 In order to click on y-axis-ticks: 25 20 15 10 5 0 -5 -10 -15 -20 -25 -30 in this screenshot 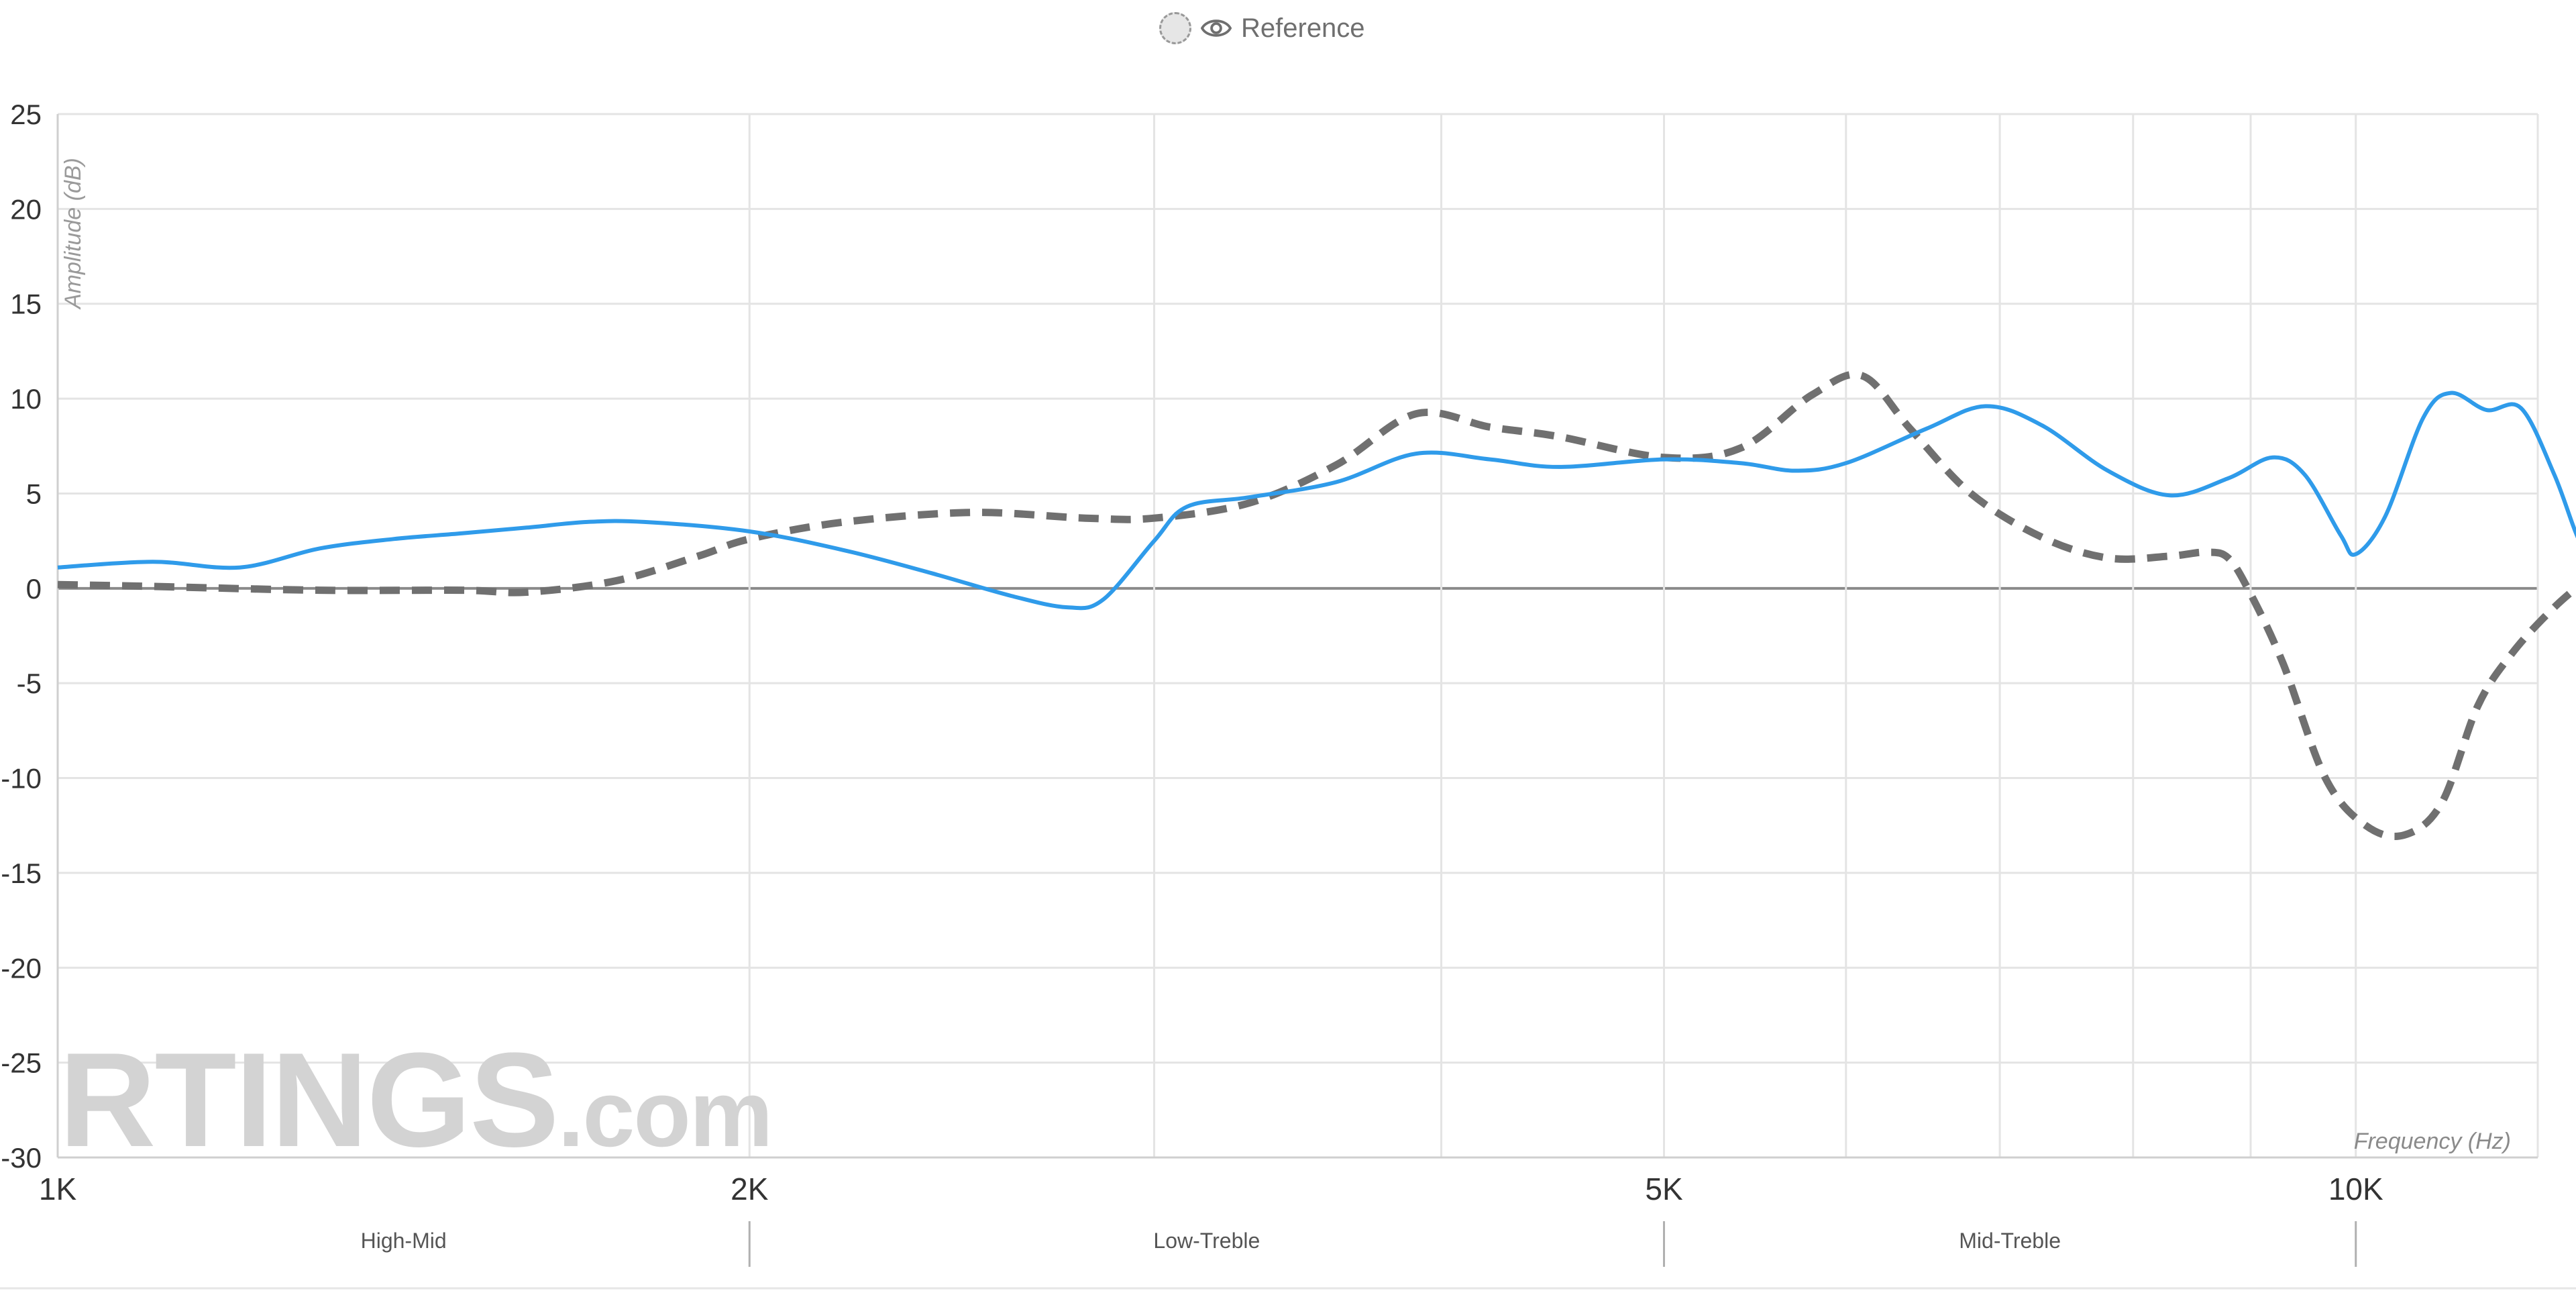, I will do `click(21, 636)`.